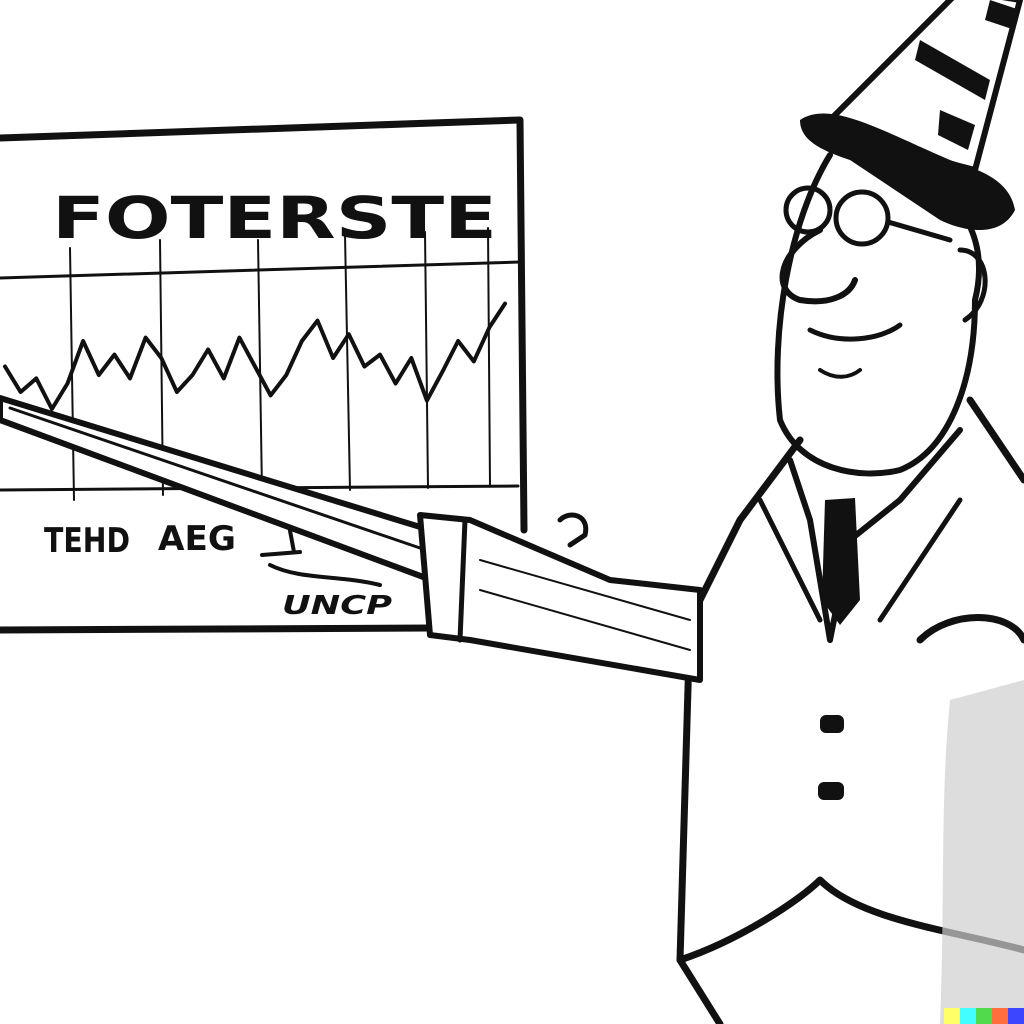 The image size is (1024, 1024). I want to click on watermark-strip, so click(984, 1016).